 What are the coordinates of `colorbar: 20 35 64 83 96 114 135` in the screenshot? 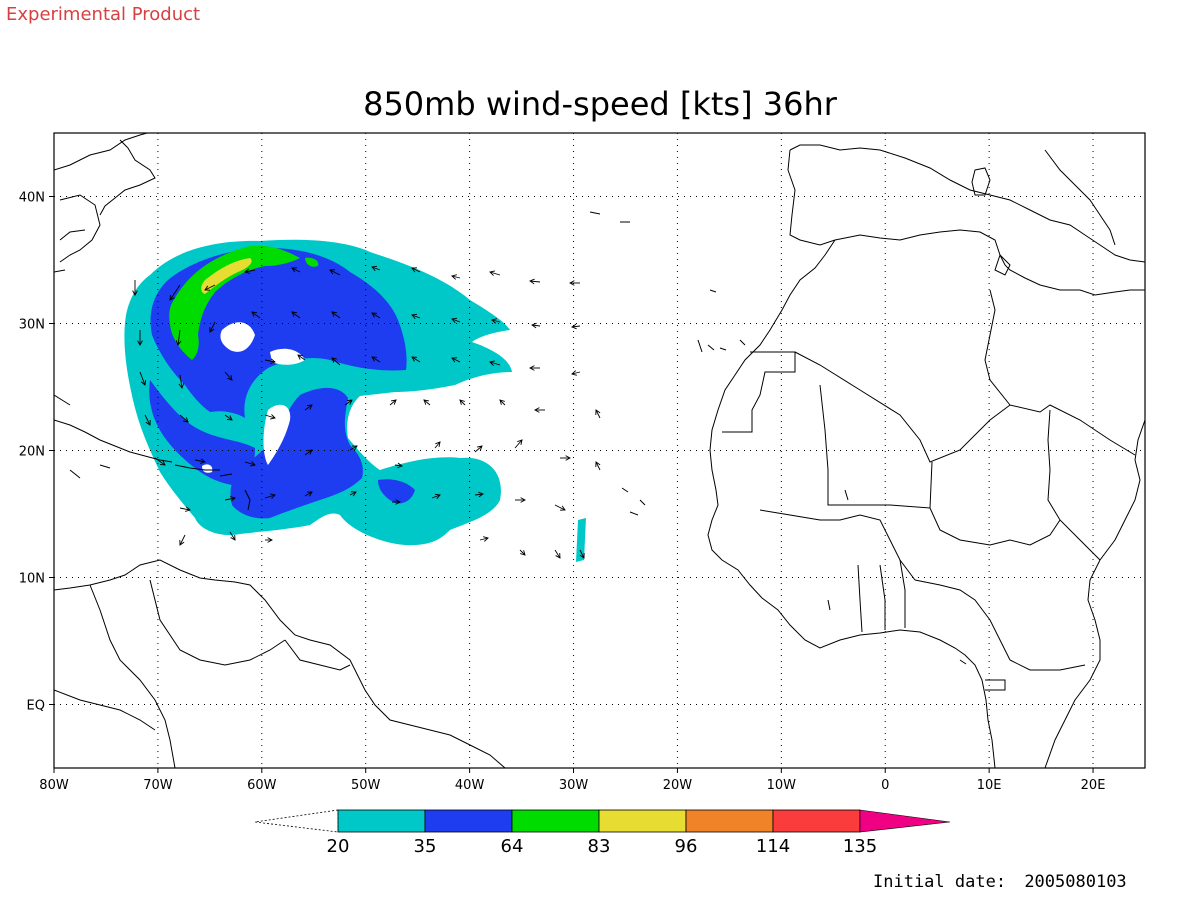 It's located at (602, 833).